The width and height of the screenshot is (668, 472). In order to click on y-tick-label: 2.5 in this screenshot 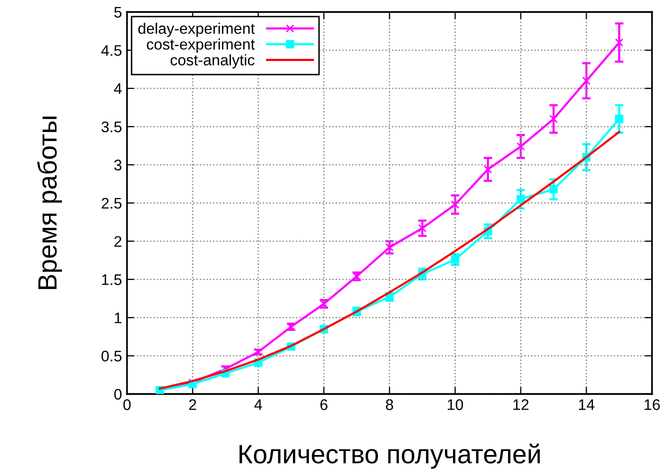, I will do `click(112, 203)`.